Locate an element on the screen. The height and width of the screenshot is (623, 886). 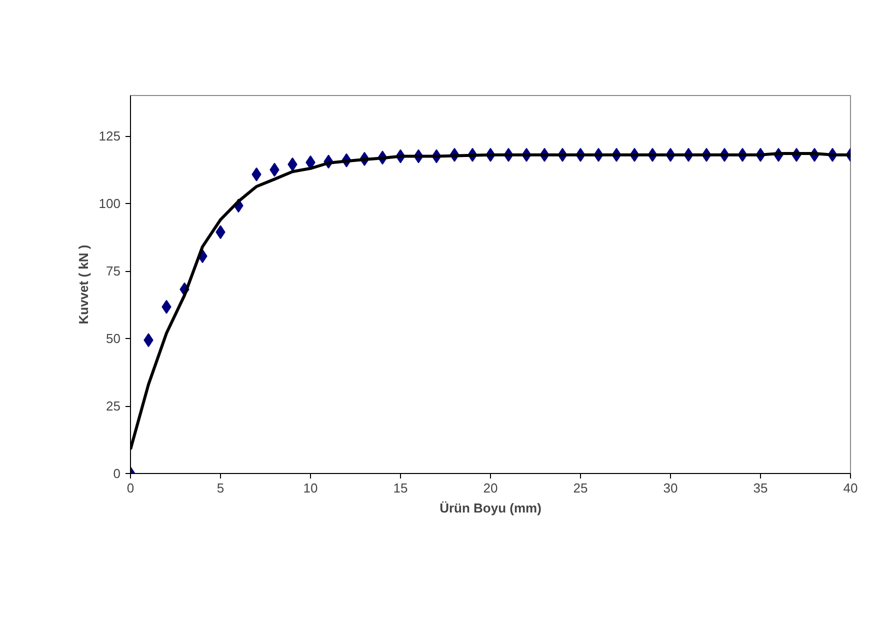
y-tick-label: 50 is located at coordinates (113, 338).